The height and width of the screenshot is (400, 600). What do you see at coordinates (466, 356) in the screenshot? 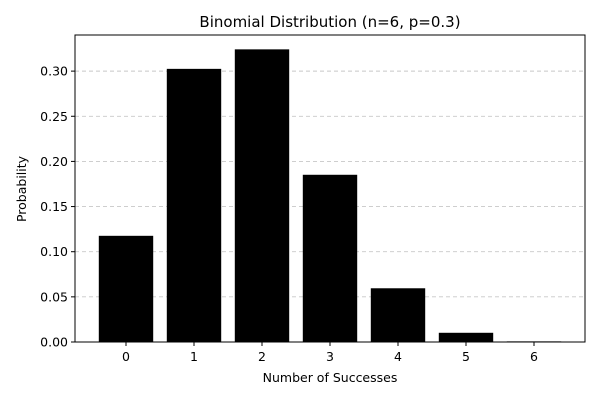
I see `x-tick-label: 5` at bounding box center [466, 356].